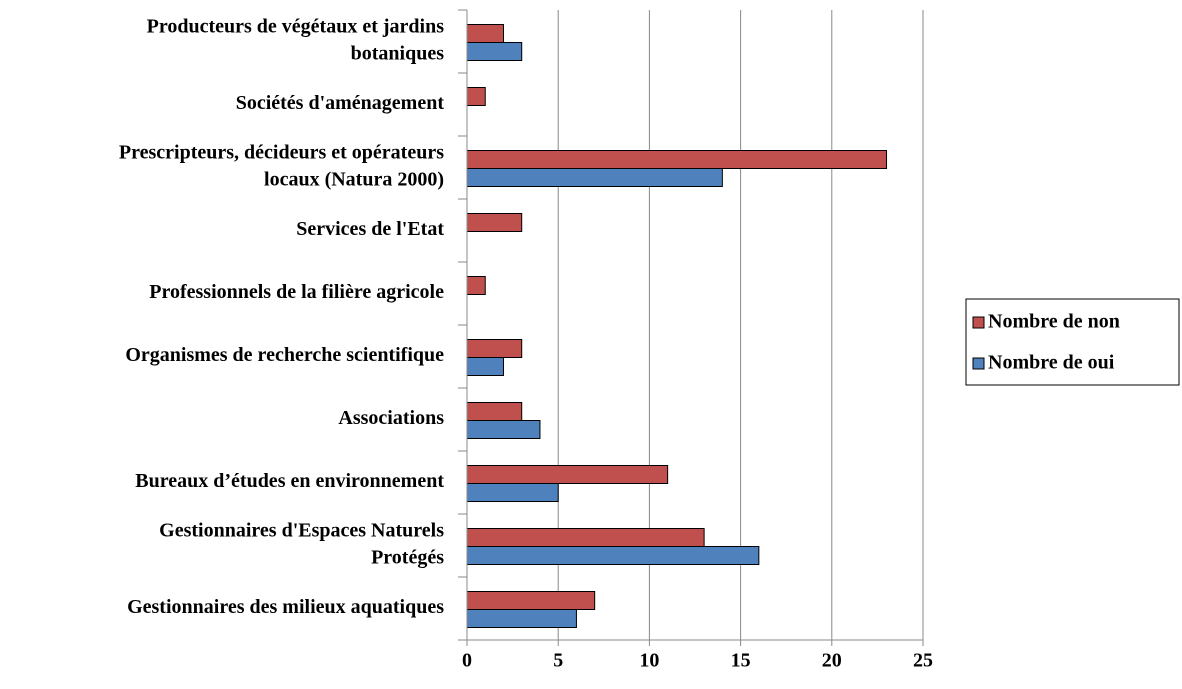  I want to click on y-tick-label: Gestionnaires d'Espaces Naturels, so click(301, 531).